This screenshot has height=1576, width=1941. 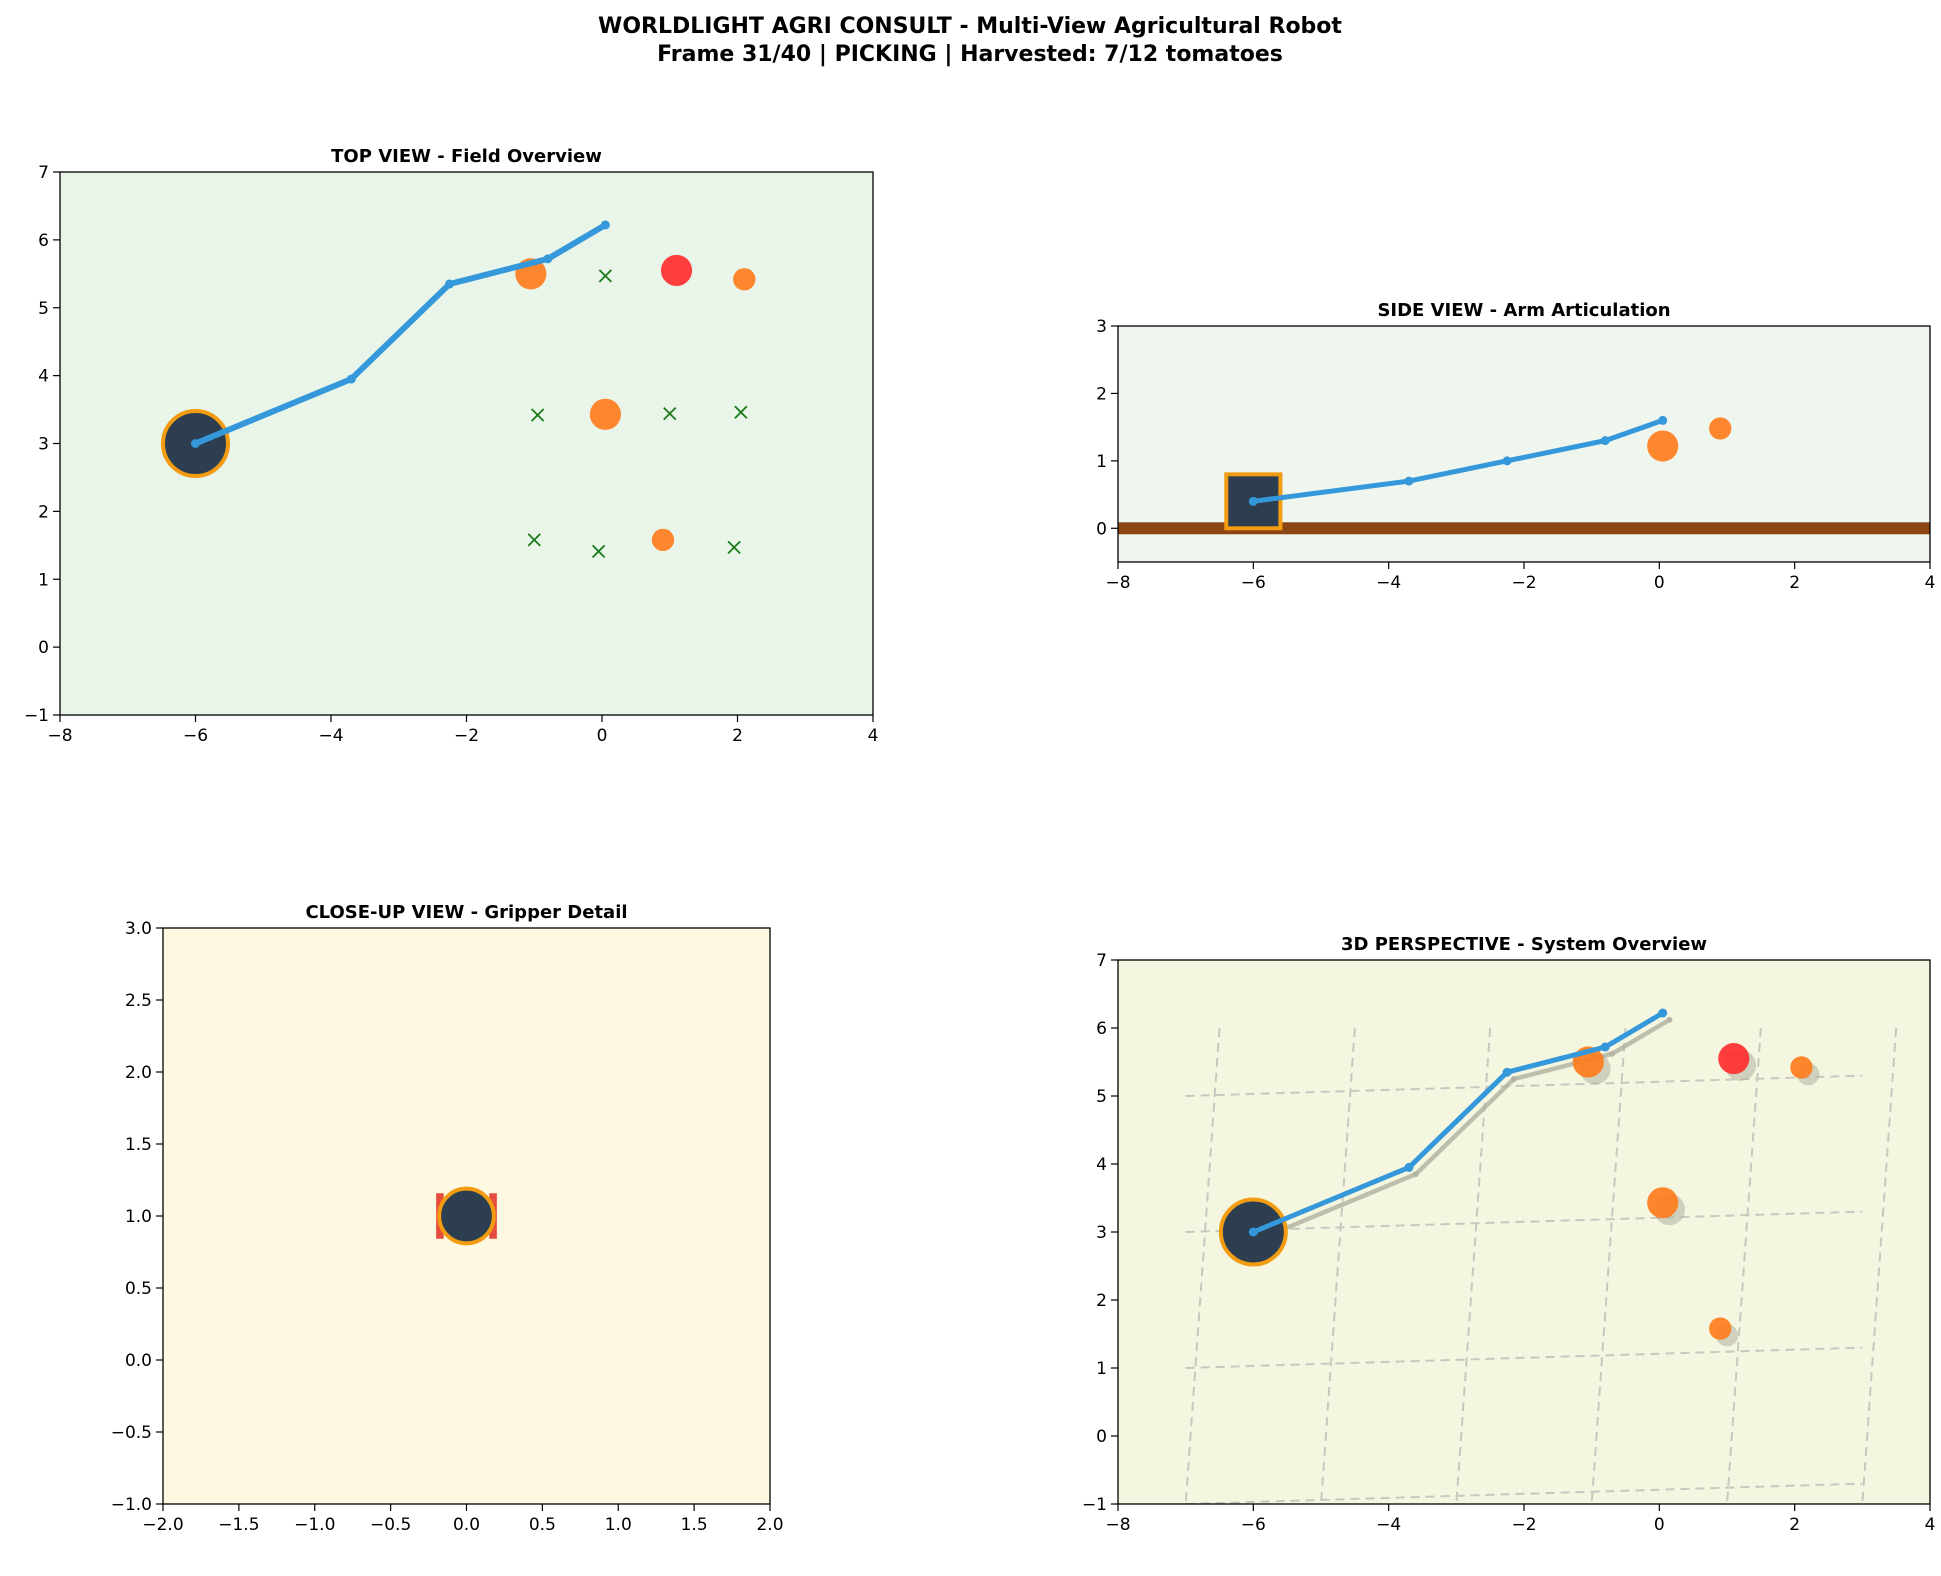 What do you see at coordinates (1253, 1525) in the screenshot?
I see `x-tick-label: −6` at bounding box center [1253, 1525].